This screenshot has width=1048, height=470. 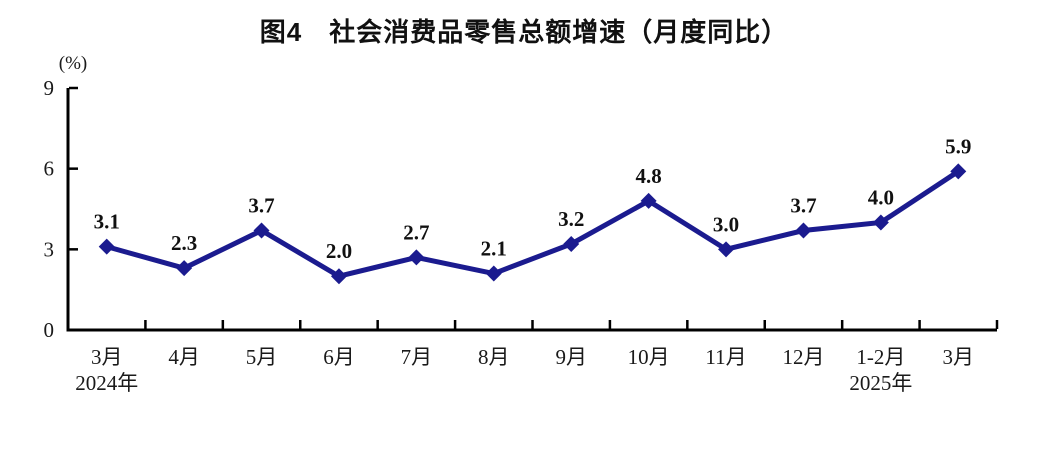 I want to click on data-point-label: 3.1, so click(x=107, y=222).